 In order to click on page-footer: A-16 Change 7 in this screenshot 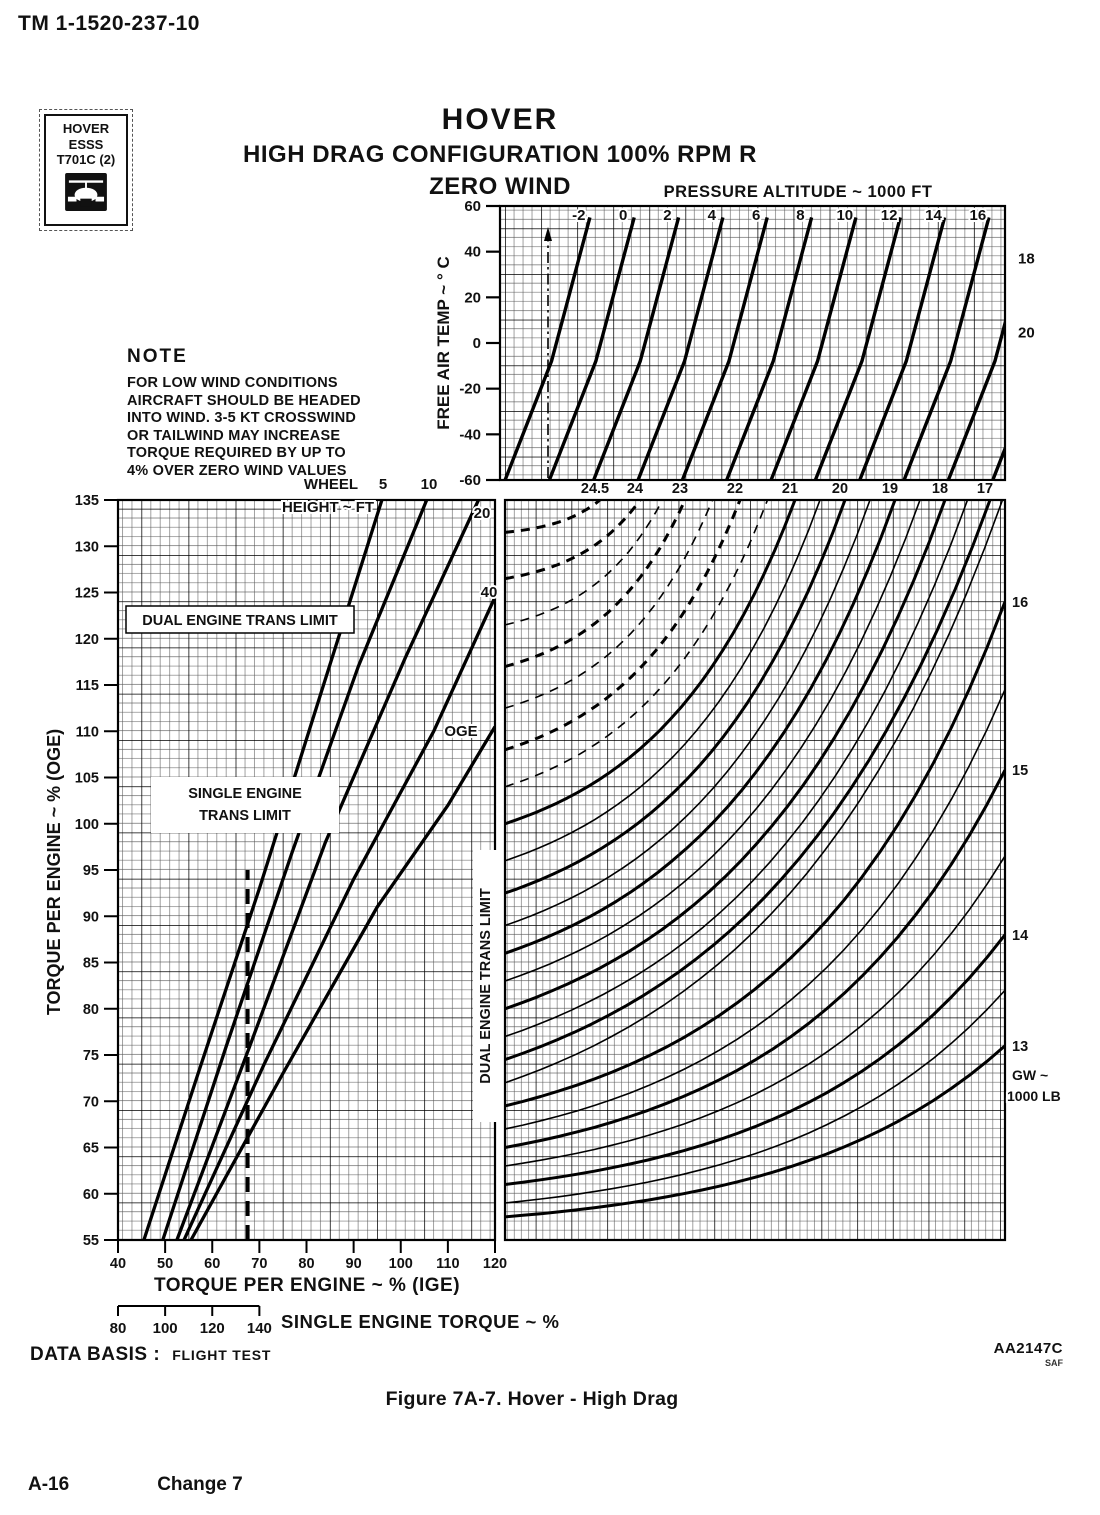, I will do `click(135, 1485)`.